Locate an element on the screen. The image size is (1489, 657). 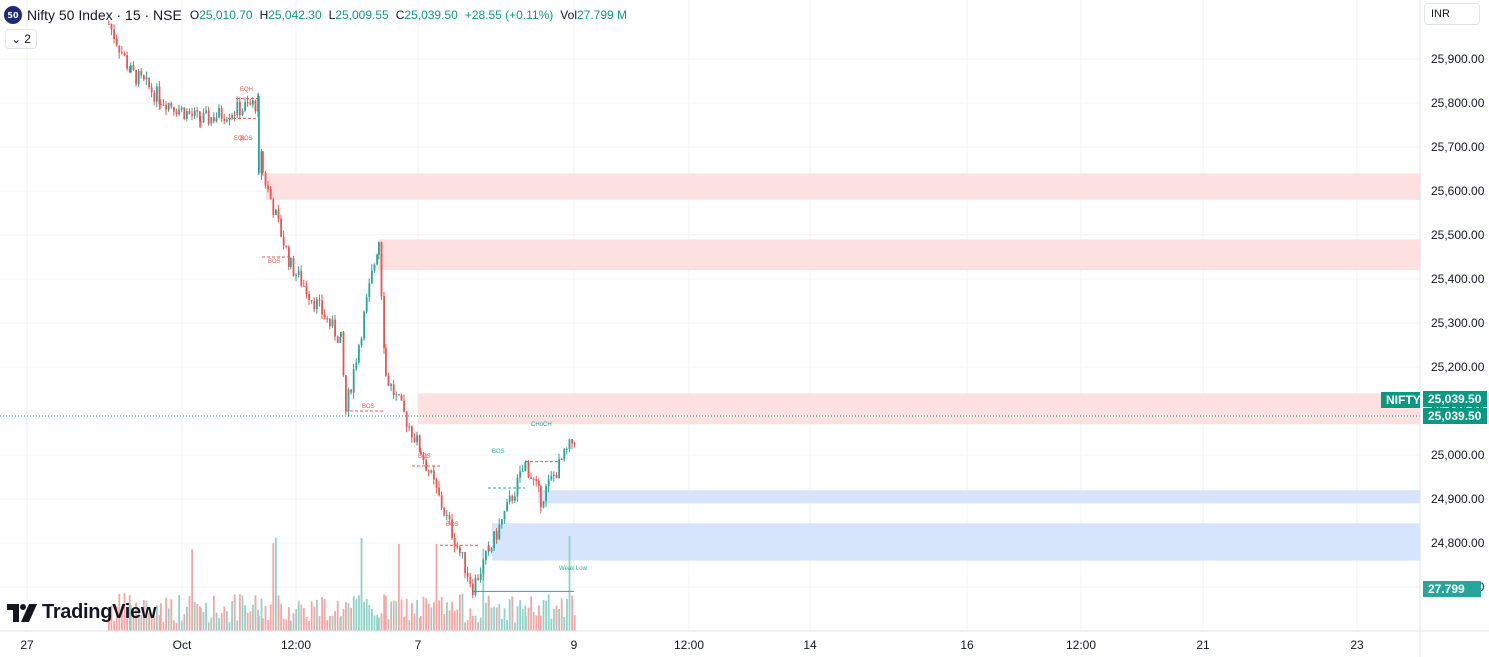
price-tick-label: 25,200.00 is located at coordinates (1458, 367).